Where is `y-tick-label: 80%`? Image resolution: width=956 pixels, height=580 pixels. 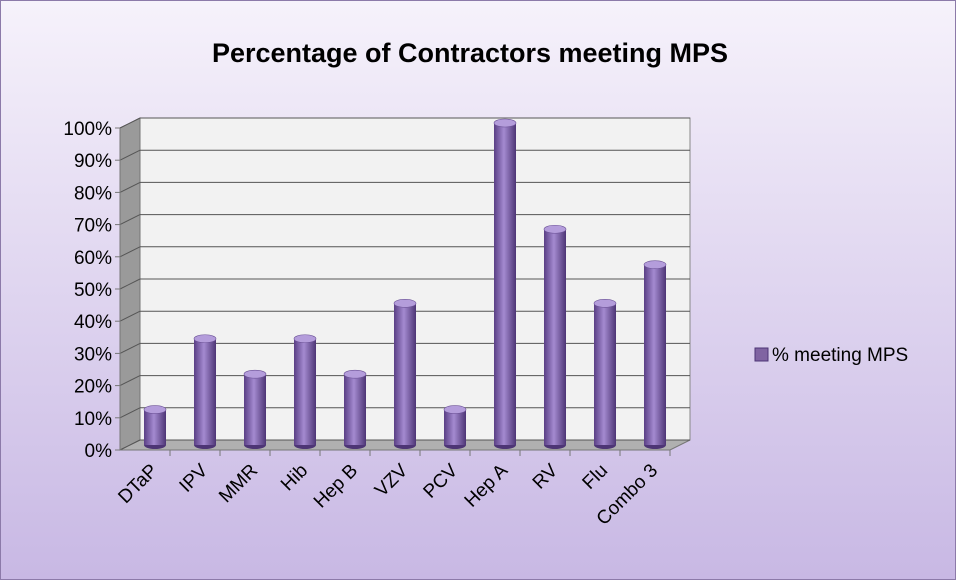 y-tick-label: 80% is located at coordinates (93, 193).